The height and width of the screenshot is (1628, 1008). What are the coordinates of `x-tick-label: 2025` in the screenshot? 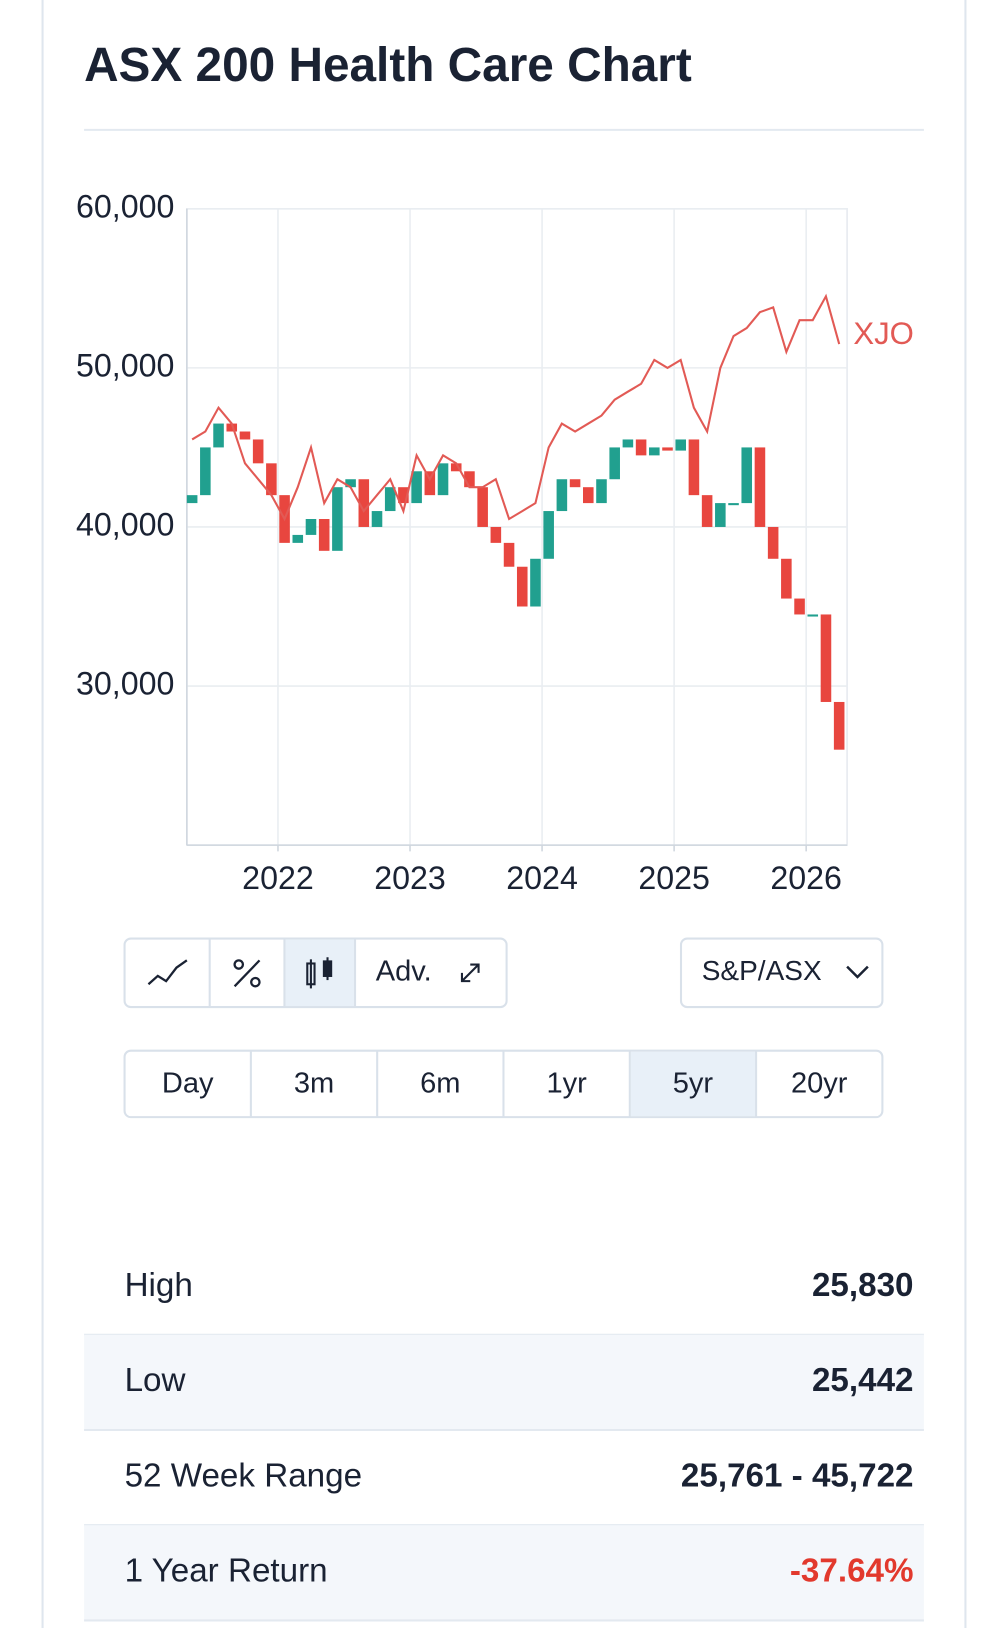 It's located at (674, 878).